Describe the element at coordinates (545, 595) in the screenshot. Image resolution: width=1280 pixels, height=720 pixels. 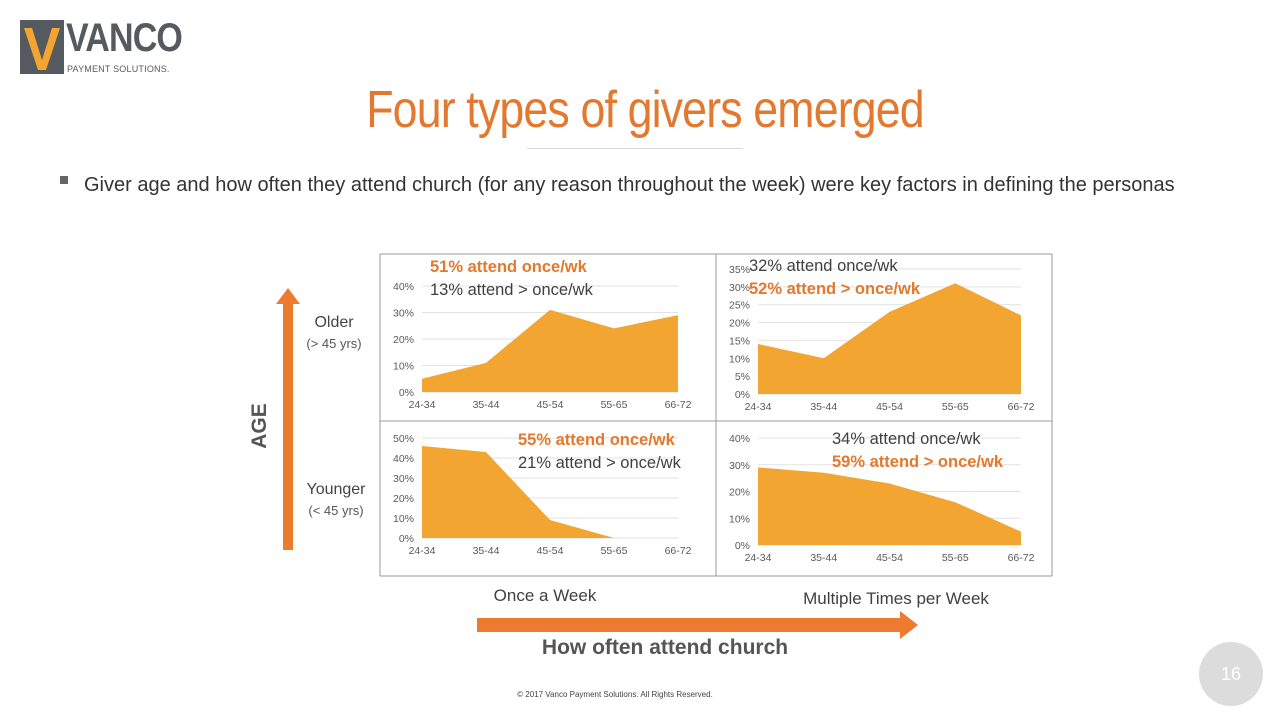
I see `x-left-label: Once a Week` at that location.